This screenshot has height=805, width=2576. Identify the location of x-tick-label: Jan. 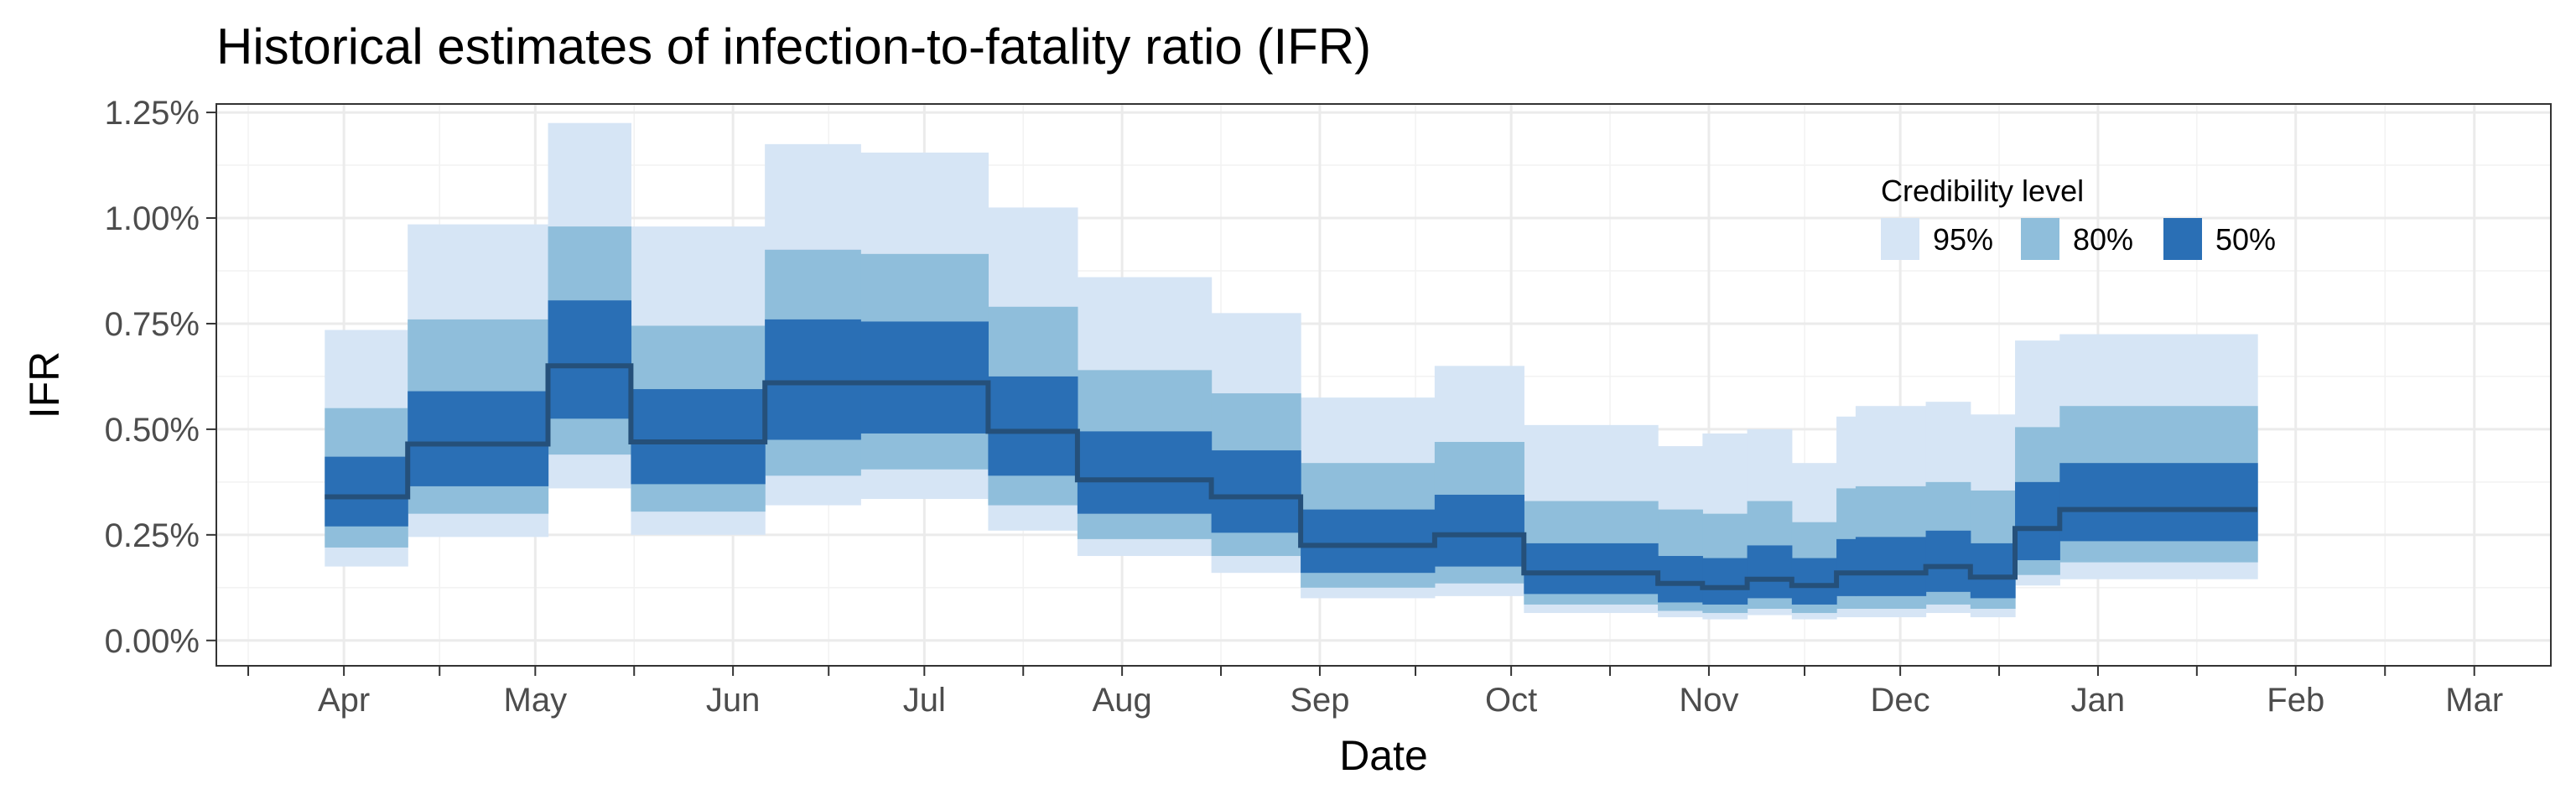
(2098, 700).